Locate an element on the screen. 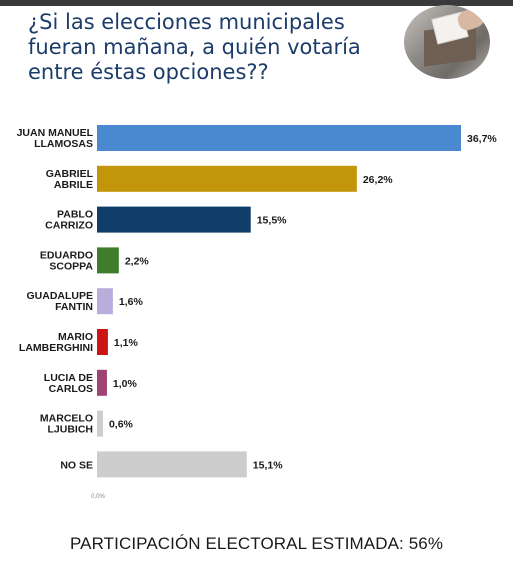 The height and width of the screenshot is (578, 513). value-label-2: 15,5% is located at coordinates (272, 221).